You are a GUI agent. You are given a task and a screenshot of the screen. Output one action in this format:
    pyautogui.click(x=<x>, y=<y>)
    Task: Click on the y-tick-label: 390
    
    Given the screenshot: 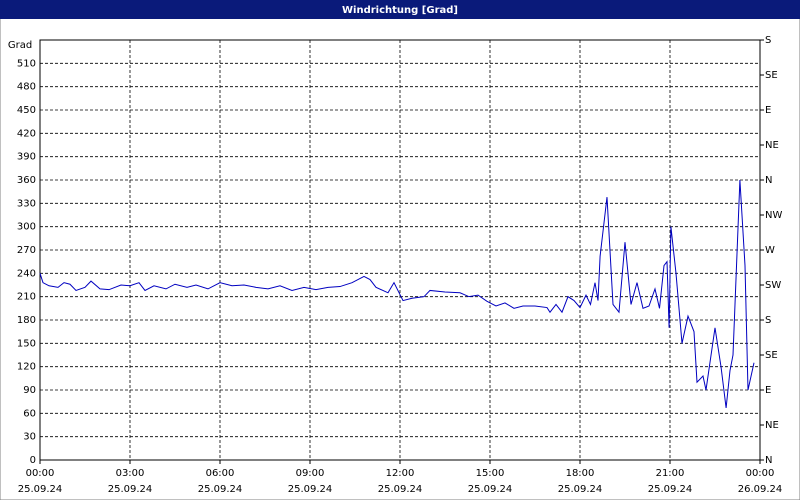 What is the action you would take?
    pyautogui.click(x=26, y=157)
    